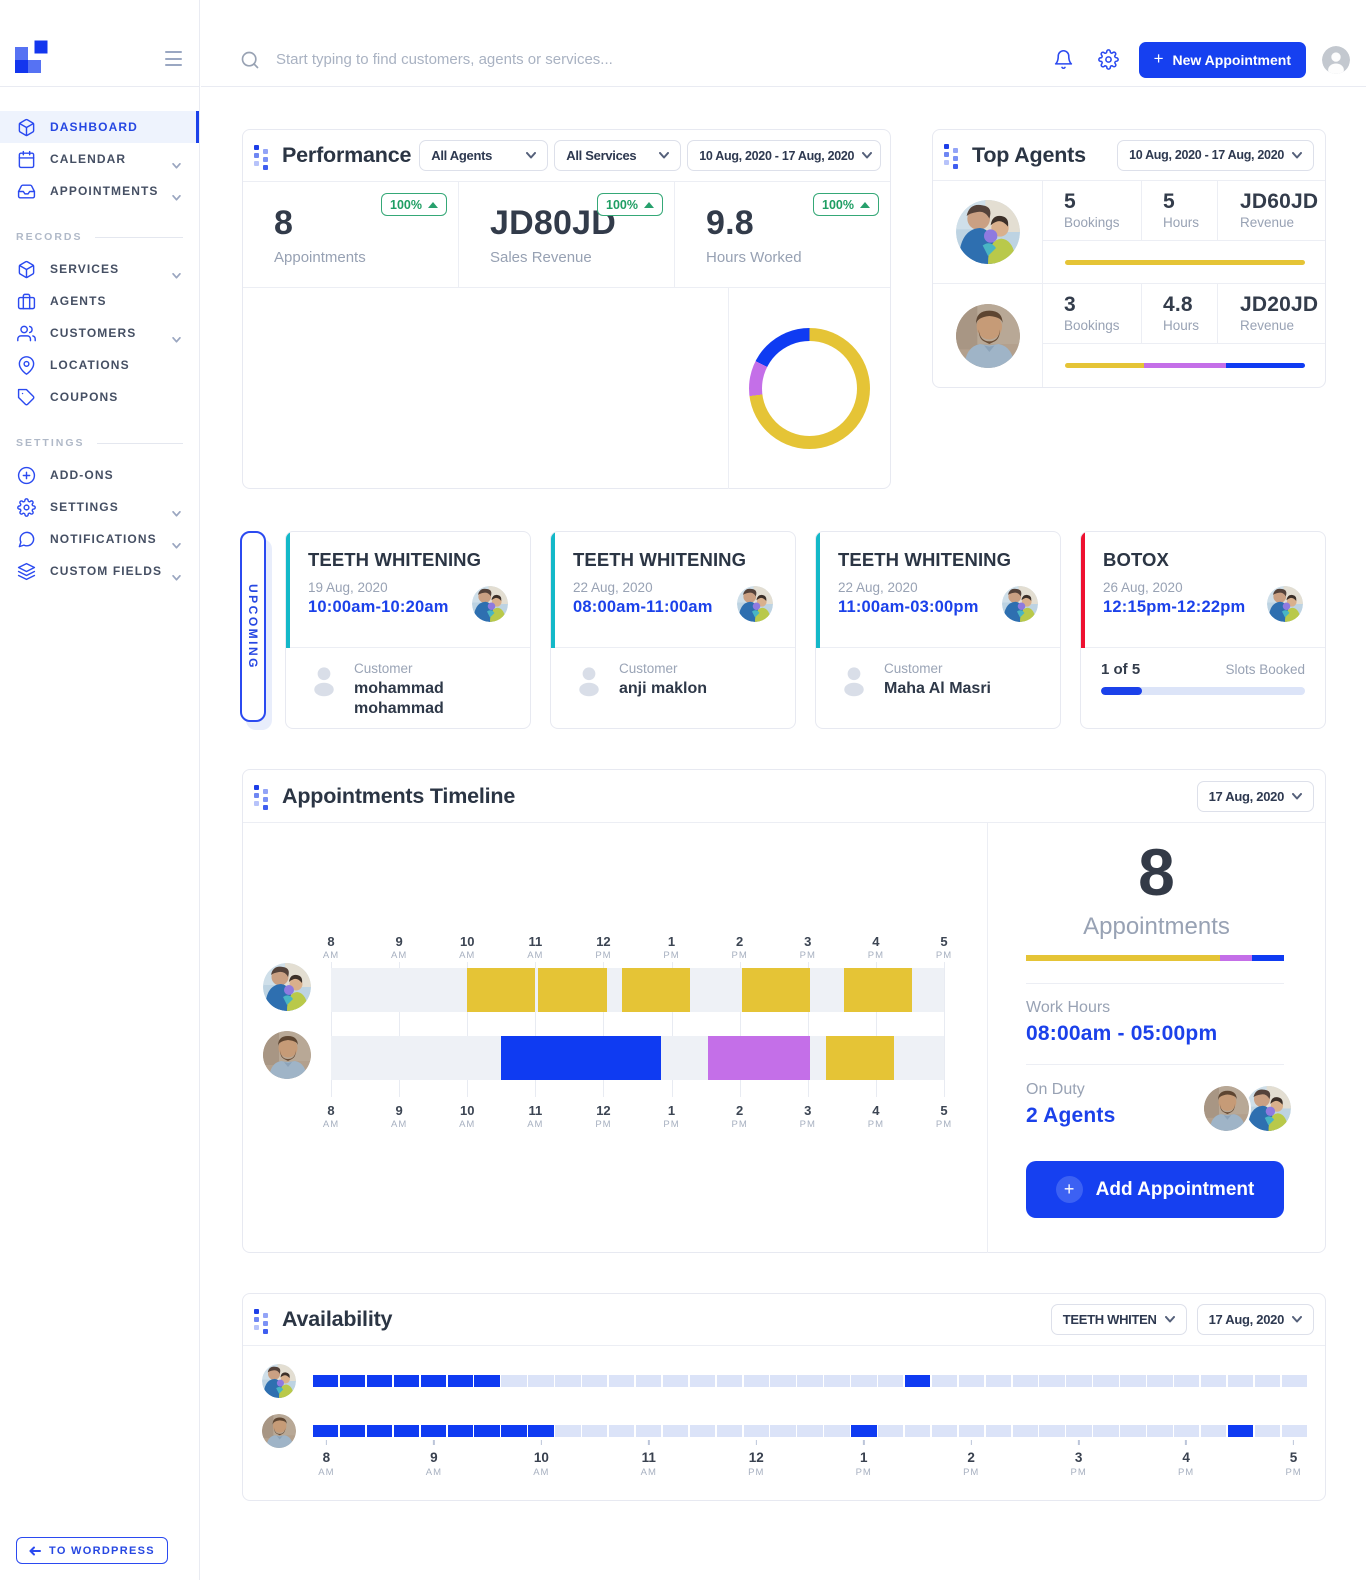  What do you see at coordinates (1108, 59) in the screenshot?
I see `settings-gear-icon` at bounding box center [1108, 59].